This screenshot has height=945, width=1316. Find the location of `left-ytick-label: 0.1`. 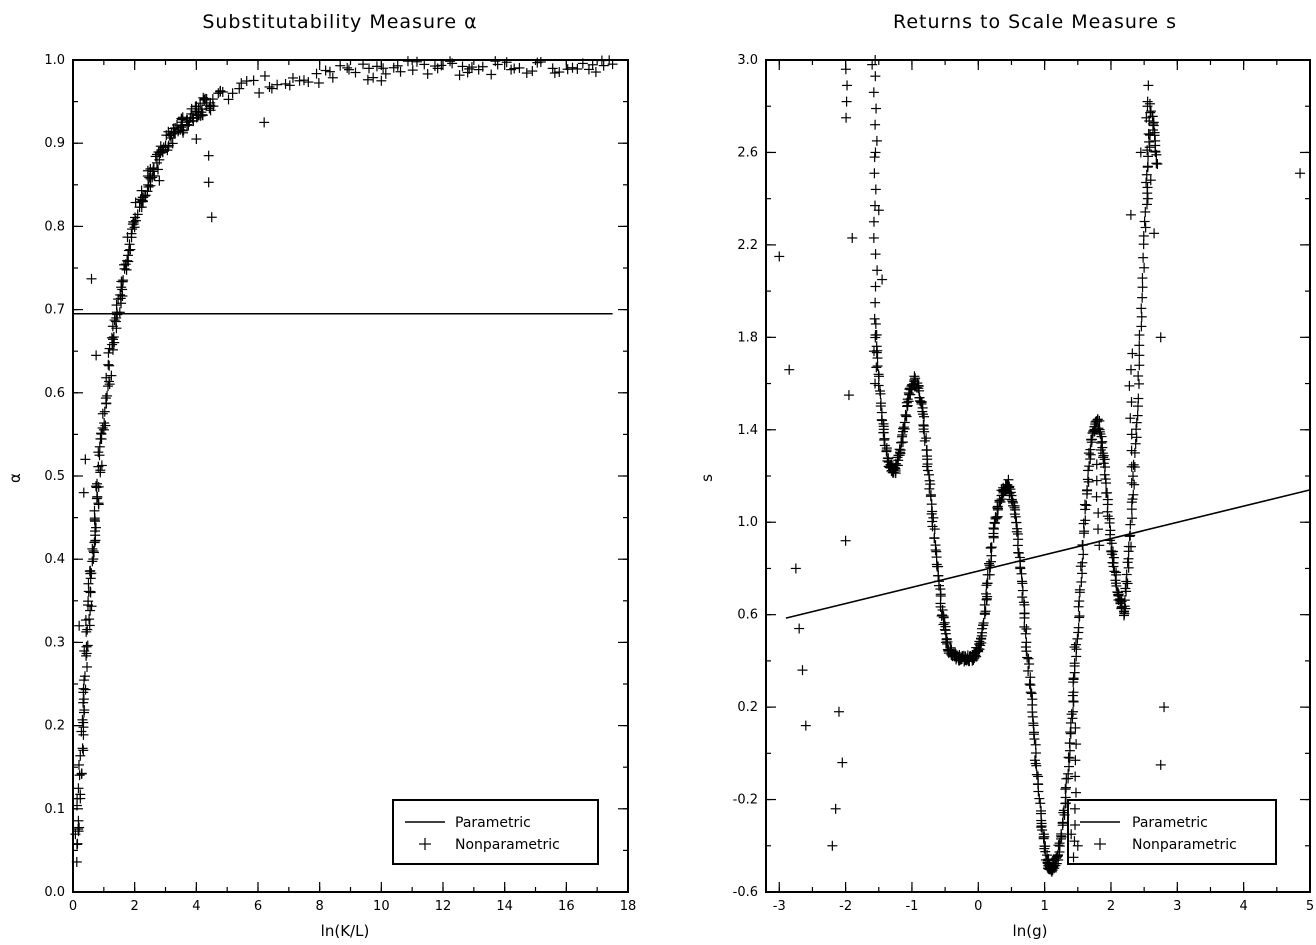

left-ytick-label: 0.1 is located at coordinates (54, 809).